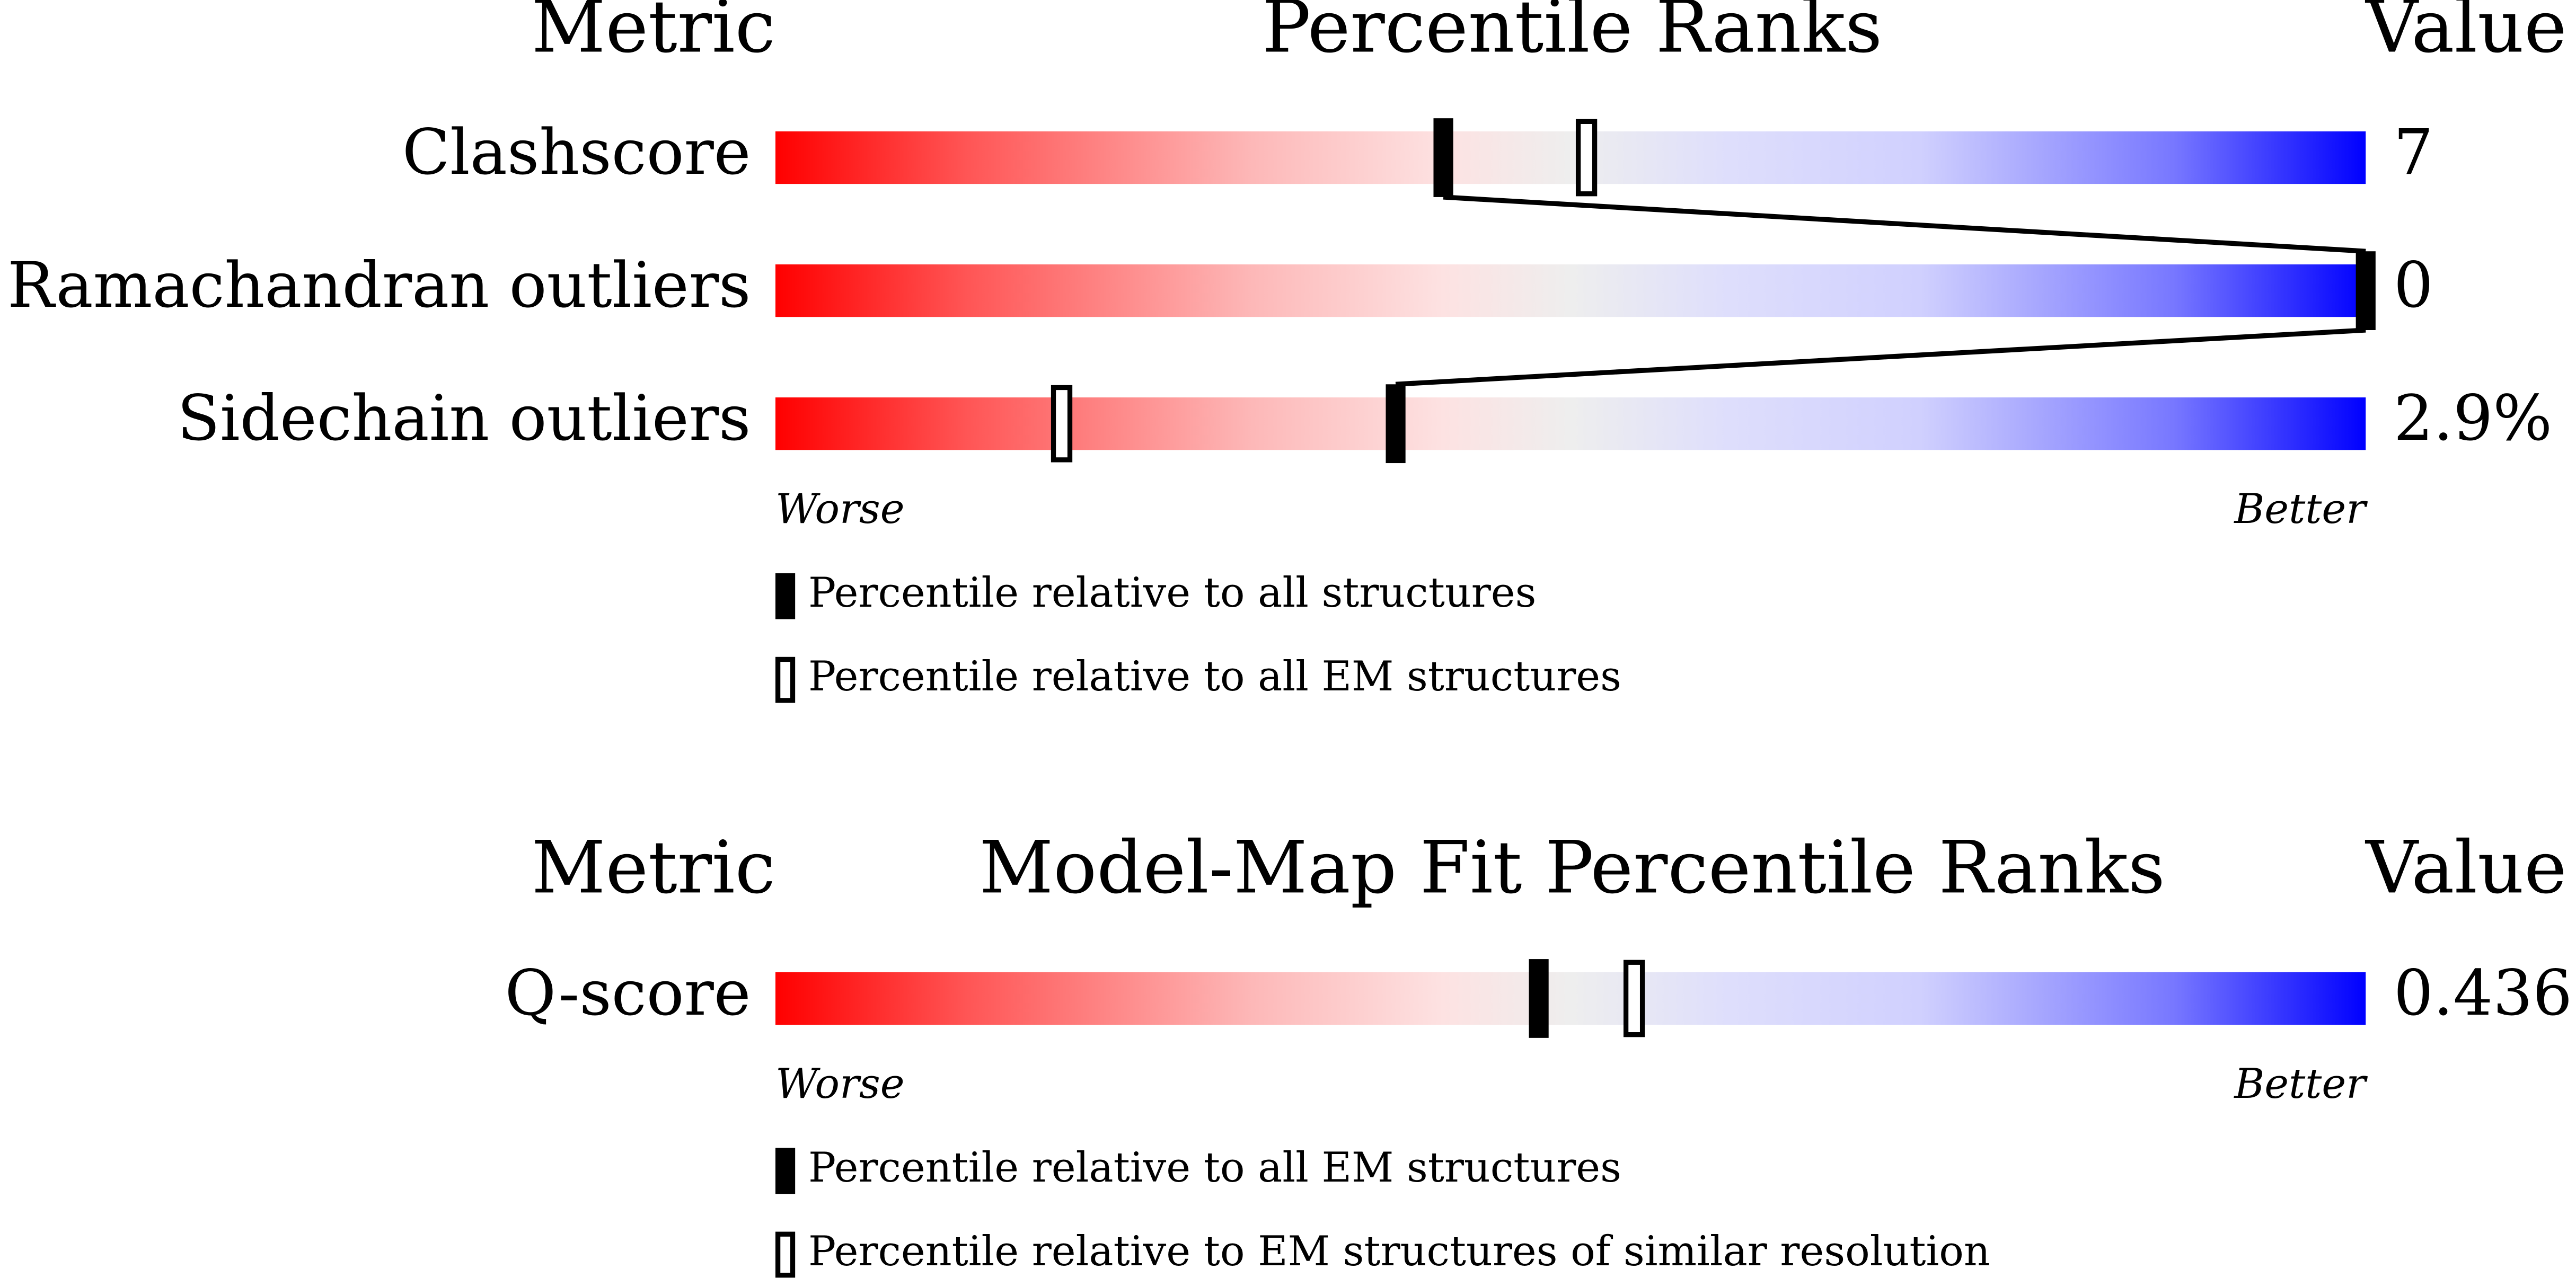  What do you see at coordinates (2413, 285) in the screenshot?
I see `metric-value: 0` at bounding box center [2413, 285].